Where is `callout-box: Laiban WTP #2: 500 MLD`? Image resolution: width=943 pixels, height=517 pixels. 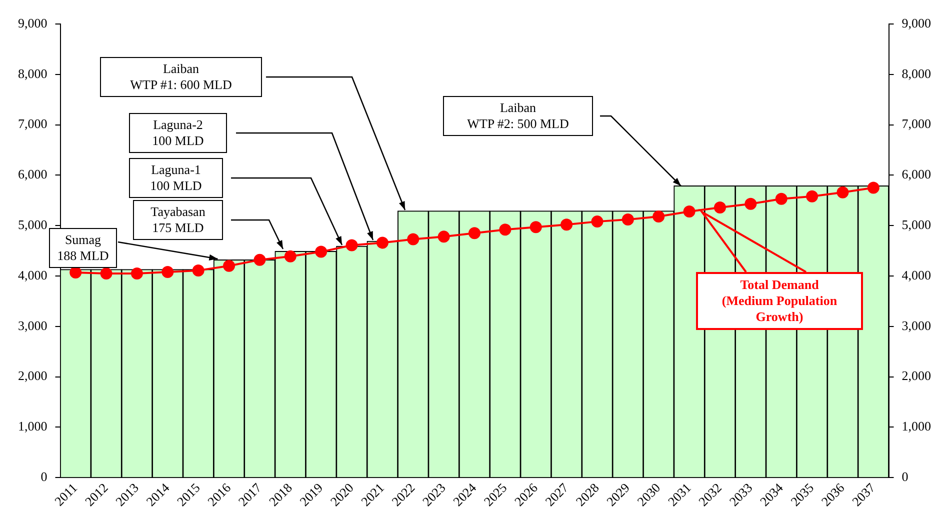 callout-box: Laiban WTP #2: 500 MLD is located at coordinates (518, 116).